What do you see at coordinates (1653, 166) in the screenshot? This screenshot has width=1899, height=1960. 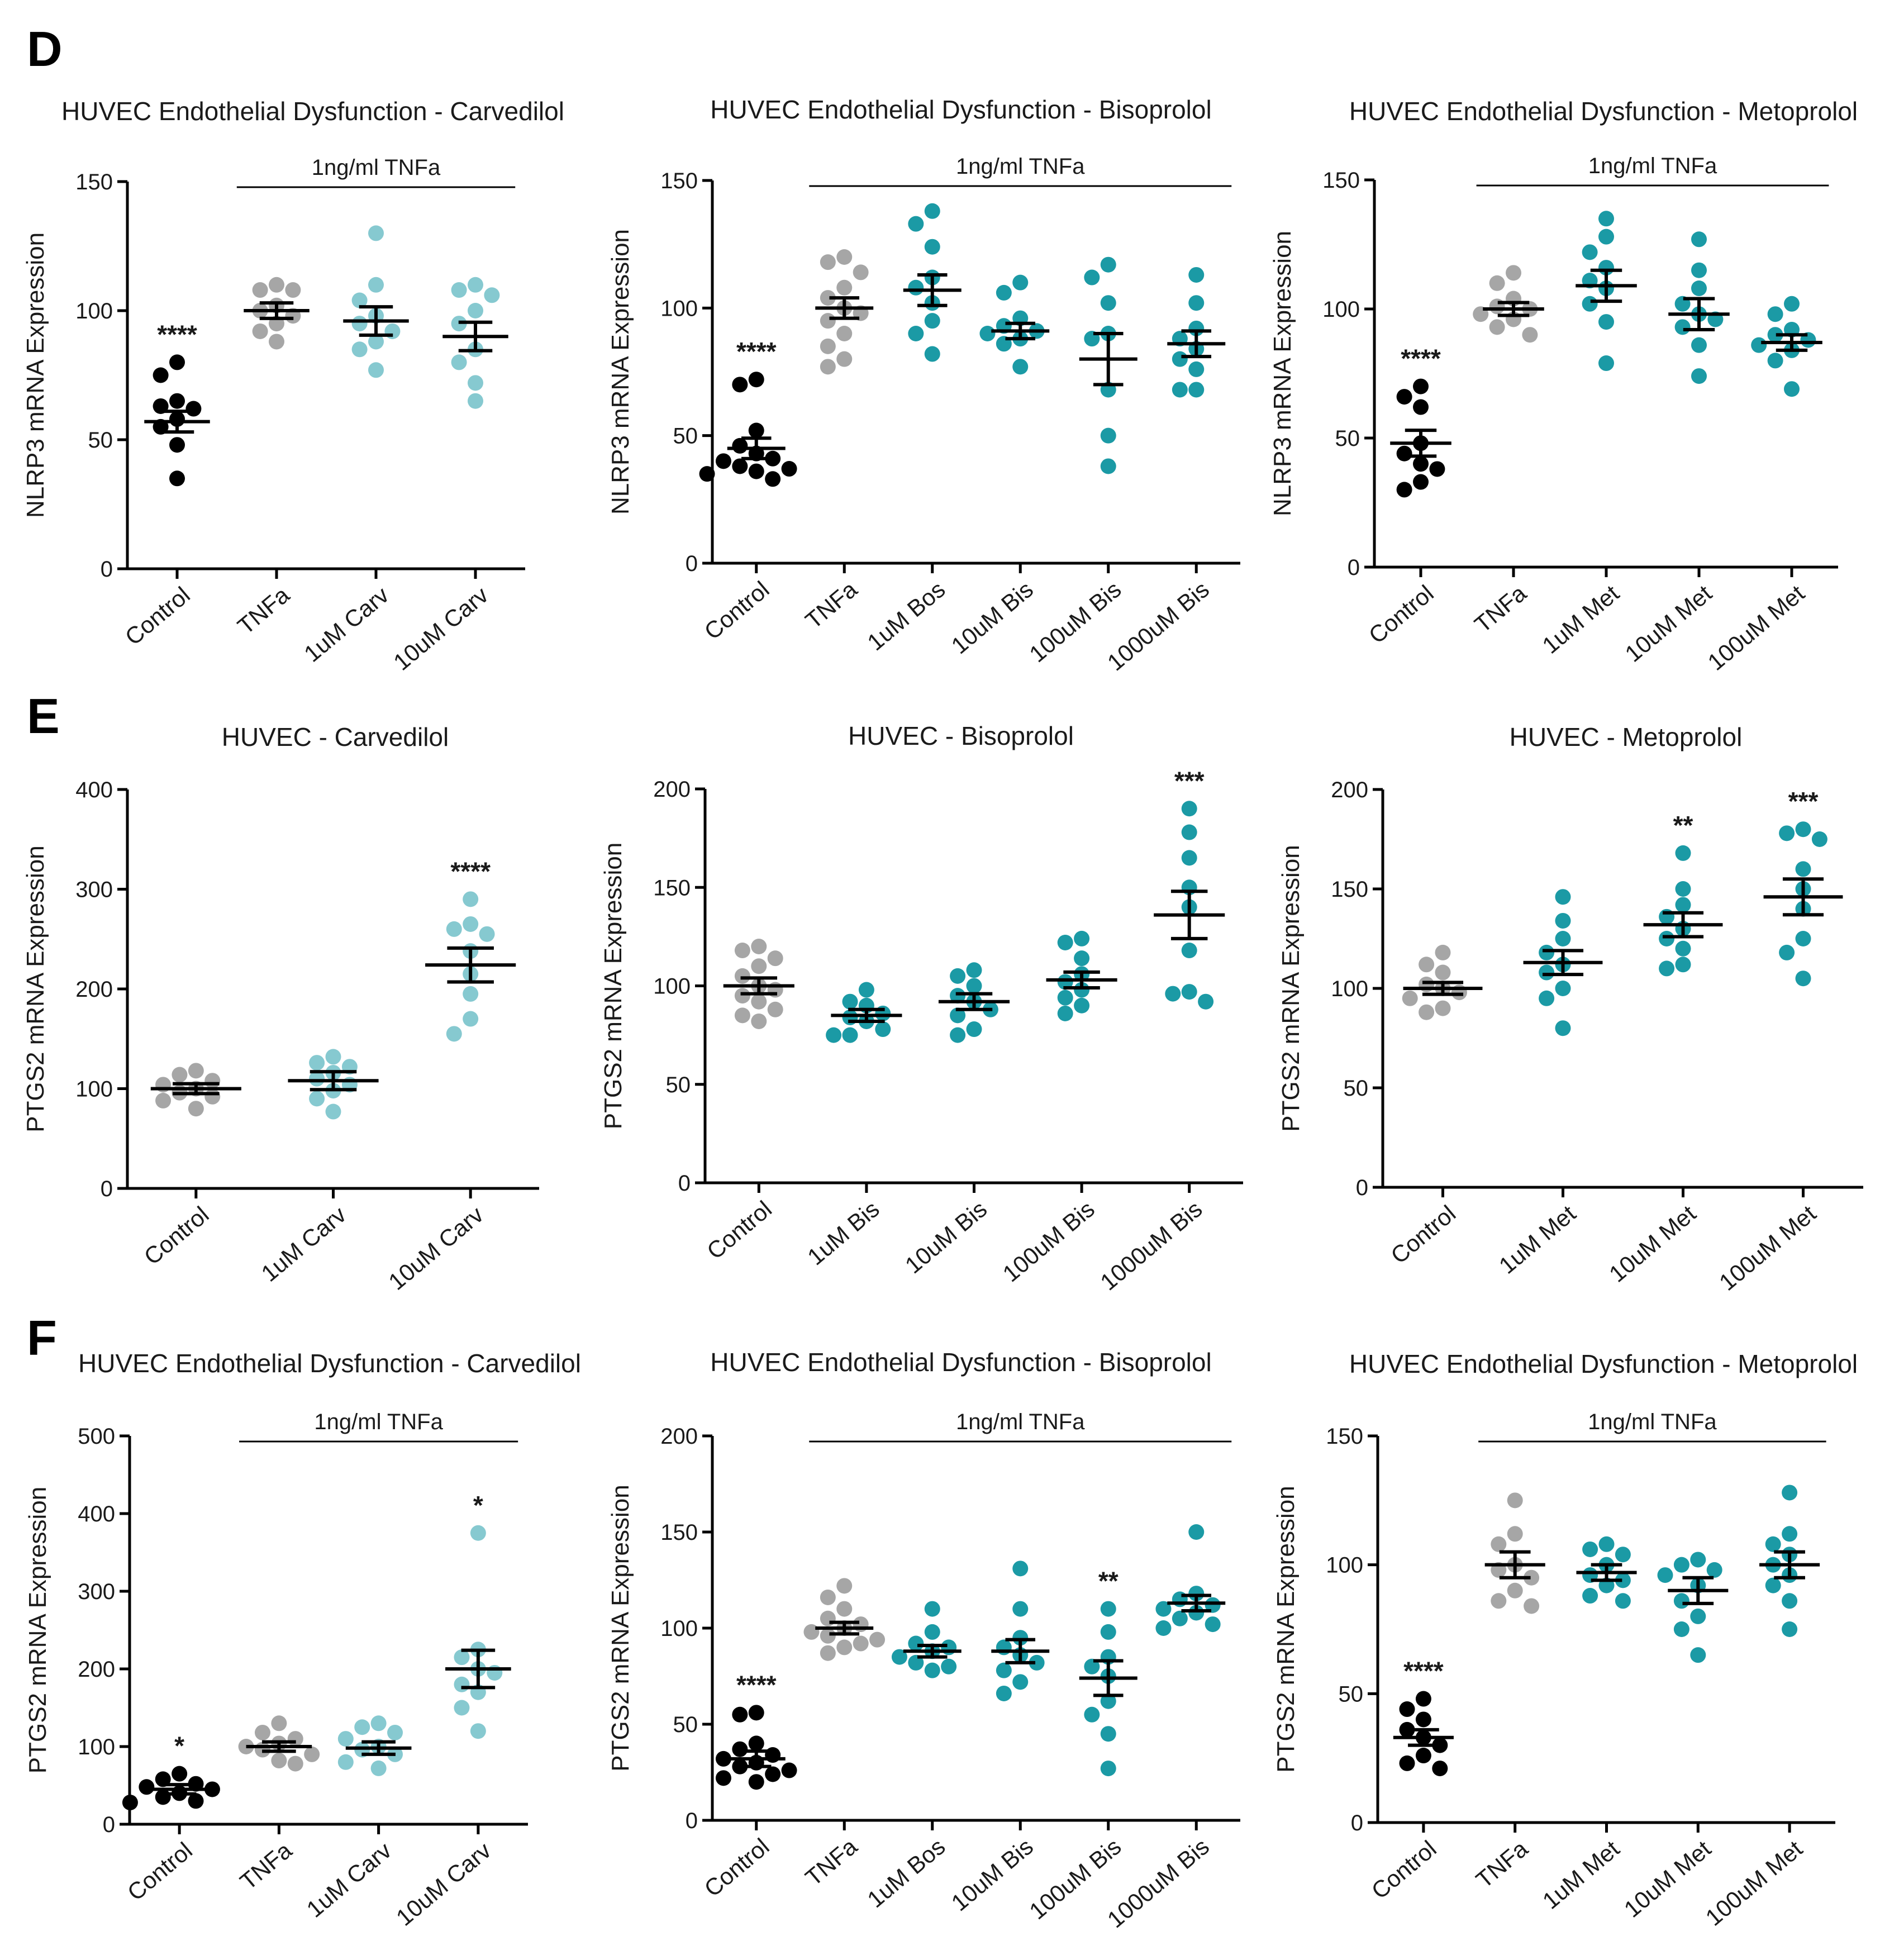 I see `treatment-bracket-label: 1ng/ml TNFa` at bounding box center [1653, 166].